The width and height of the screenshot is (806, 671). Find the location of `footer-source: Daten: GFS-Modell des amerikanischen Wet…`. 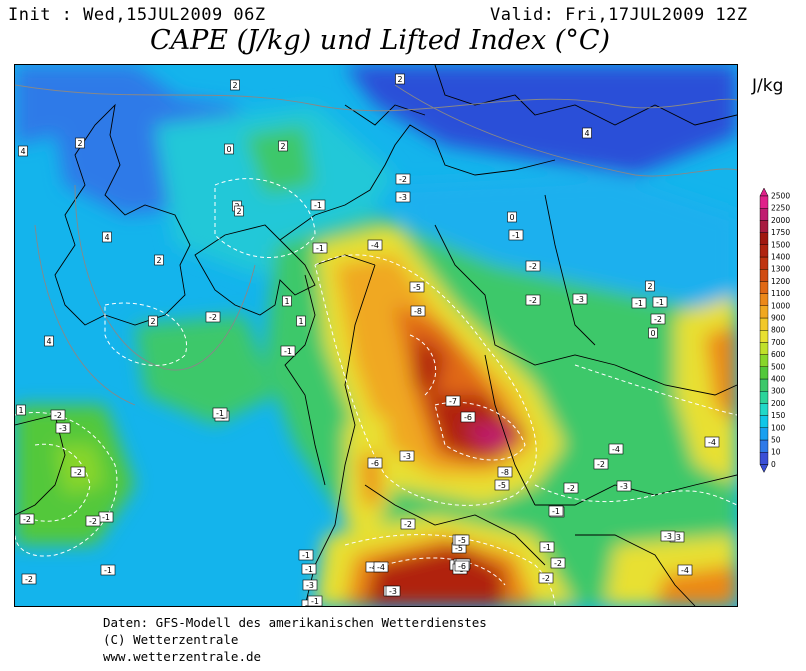

footer-source: Daten: GFS-Modell des amerikanischen Wet… is located at coordinates (295, 622).